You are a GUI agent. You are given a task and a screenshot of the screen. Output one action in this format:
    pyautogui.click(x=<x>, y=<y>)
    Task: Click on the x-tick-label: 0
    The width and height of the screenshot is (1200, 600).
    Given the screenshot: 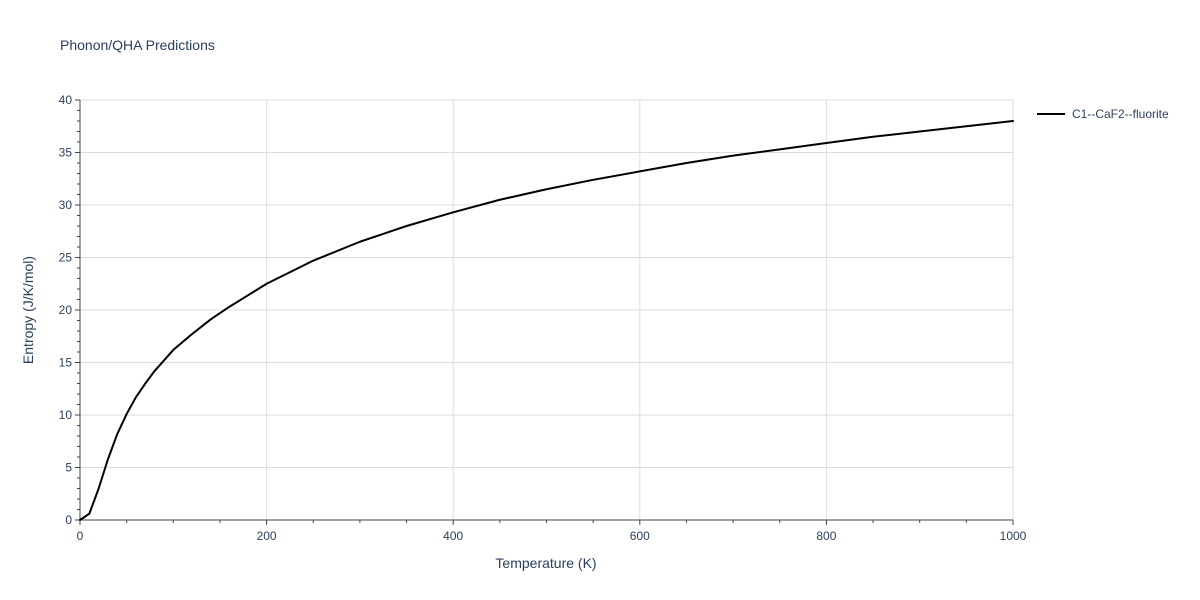 What is the action you would take?
    pyautogui.click(x=80, y=536)
    